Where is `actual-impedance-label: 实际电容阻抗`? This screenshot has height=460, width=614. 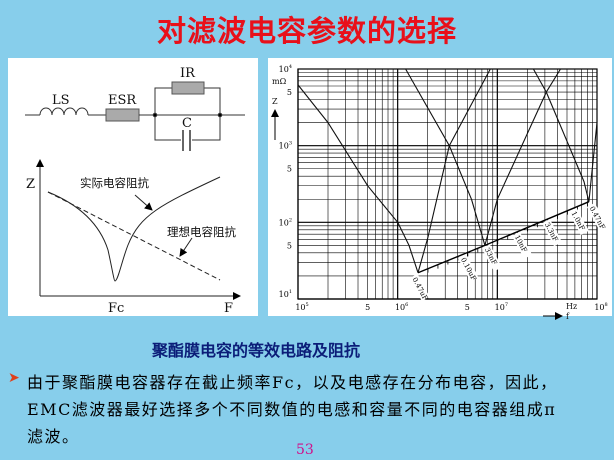
actual-impedance-label: 实际电容阻抗 is located at coordinates (114, 183).